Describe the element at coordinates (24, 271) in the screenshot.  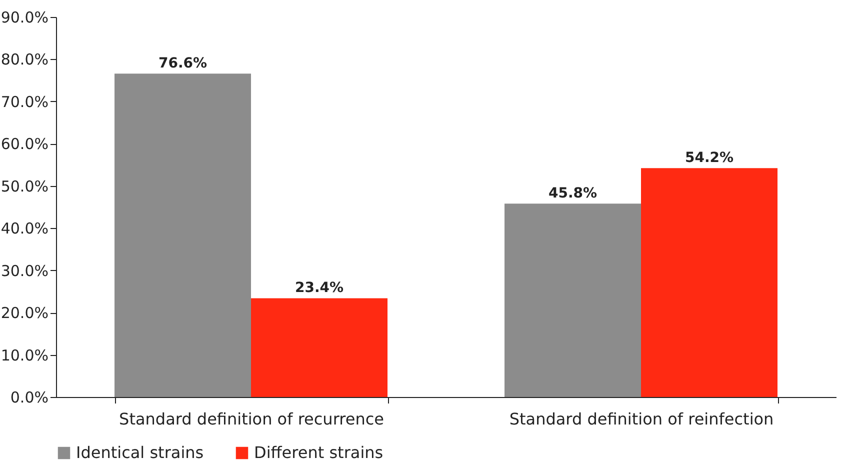
I see `y-tick-label: 30.0%` at that location.